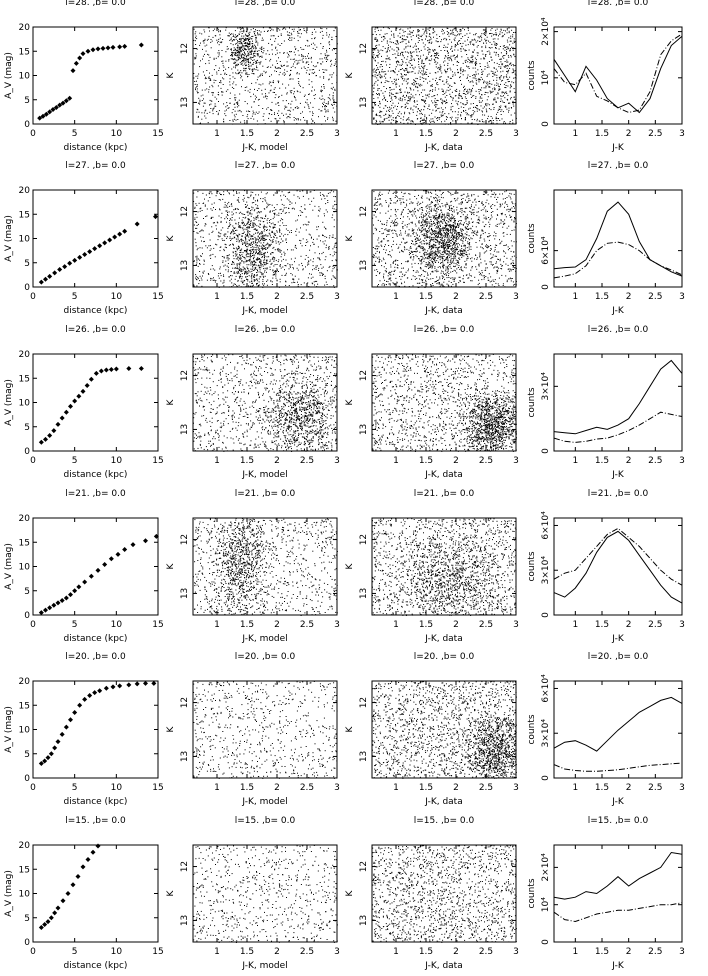 The width and height of the screenshot is (708, 976). Describe the element at coordinates (217, 297) in the screenshot. I see `x-tick-label: 1` at that location.